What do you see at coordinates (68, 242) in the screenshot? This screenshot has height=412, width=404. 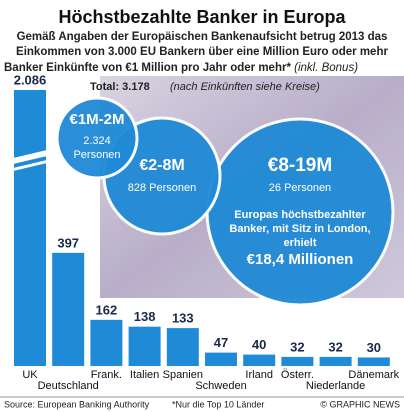 I see `value-label: 397` at bounding box center [68, 242].